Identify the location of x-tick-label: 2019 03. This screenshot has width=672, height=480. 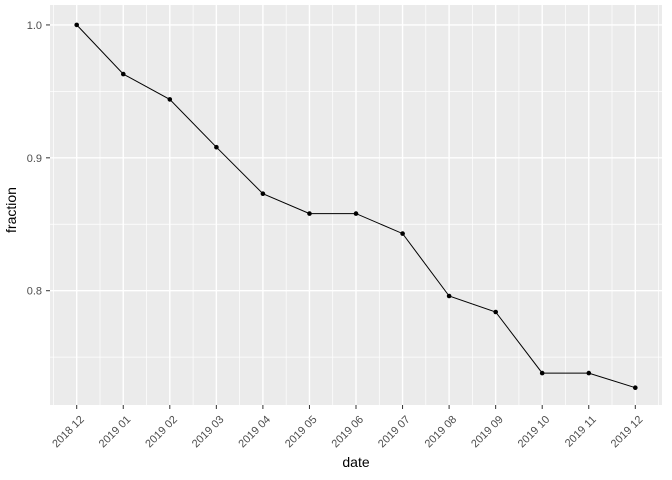
(208, 432).